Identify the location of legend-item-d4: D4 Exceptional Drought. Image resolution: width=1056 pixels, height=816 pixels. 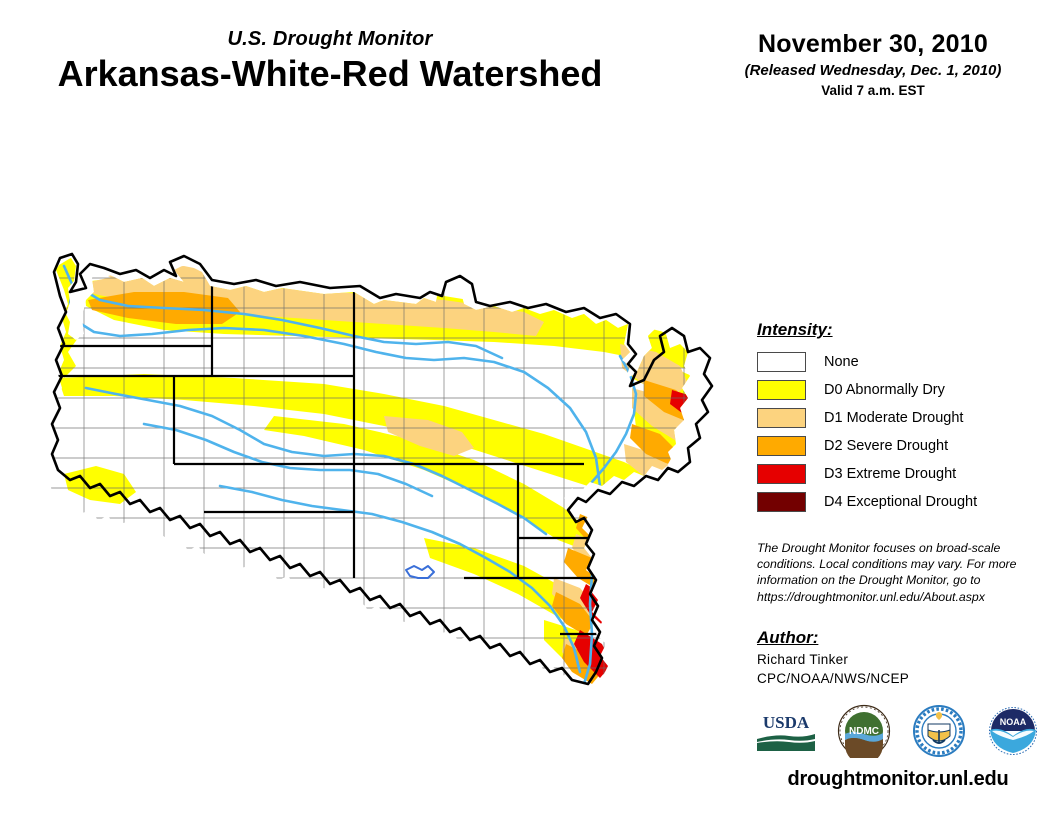
(897, 501).